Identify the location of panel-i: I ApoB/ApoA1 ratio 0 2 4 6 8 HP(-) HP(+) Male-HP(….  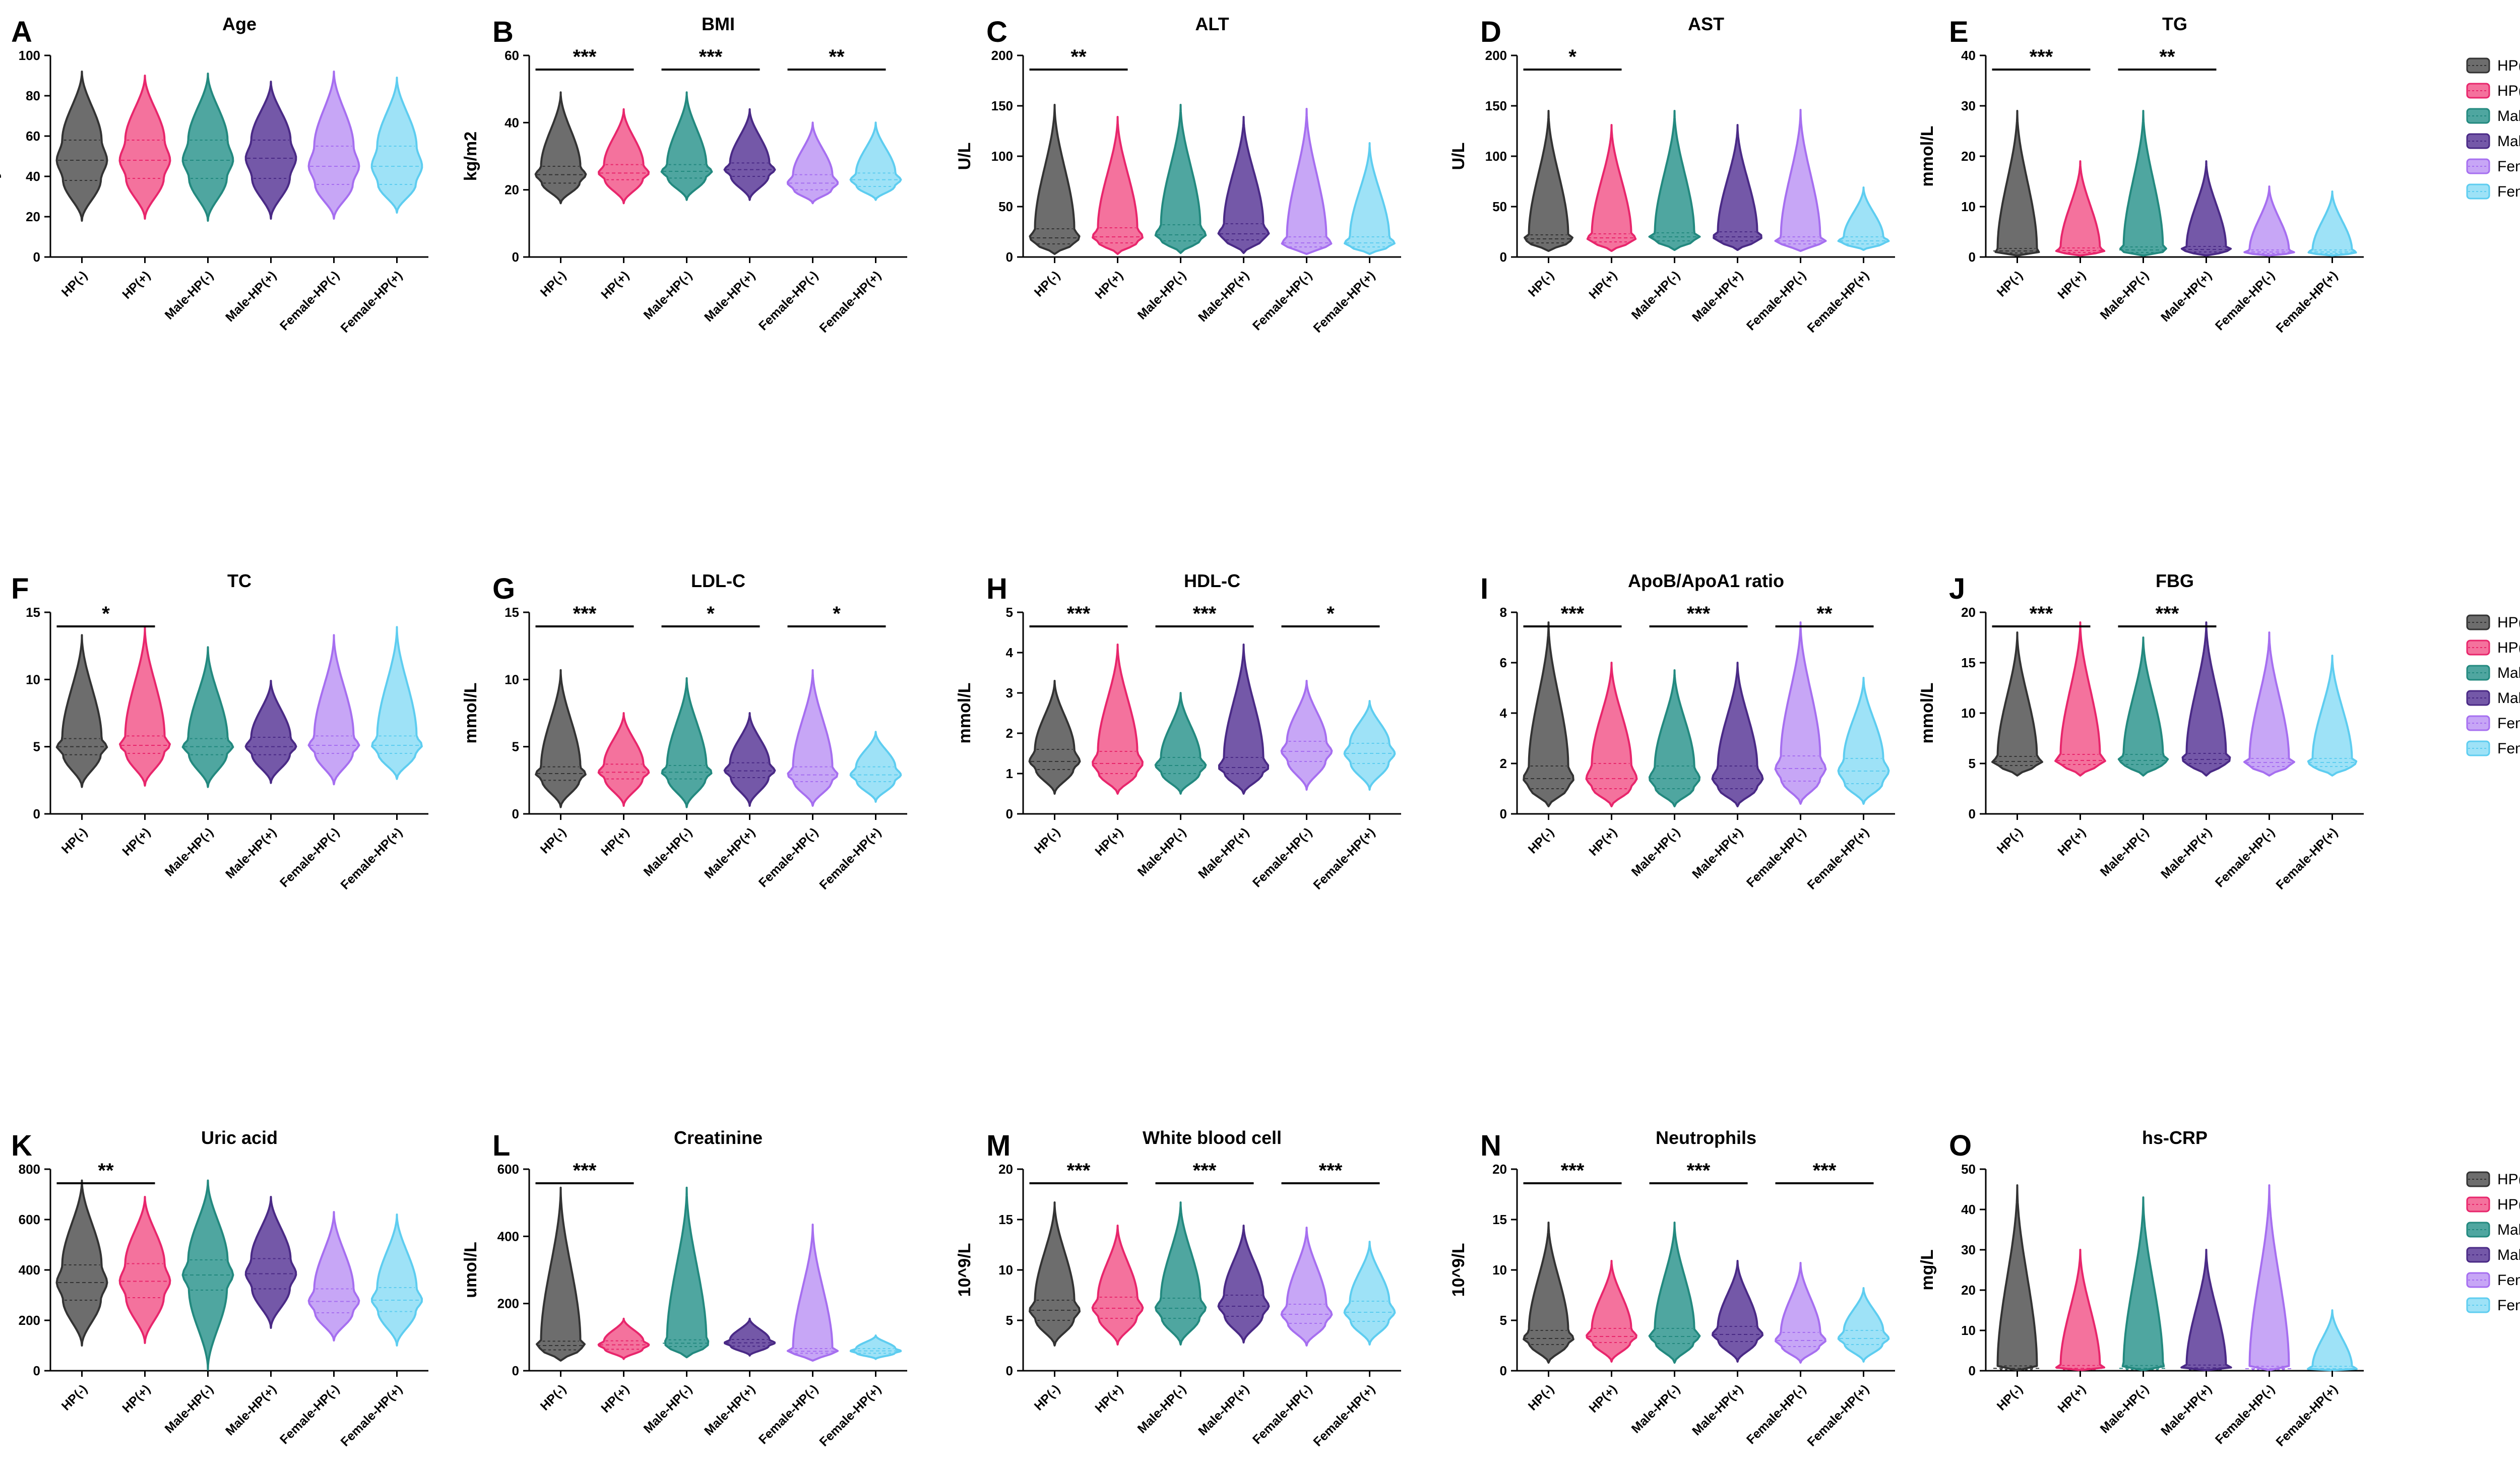
(1687, 731).